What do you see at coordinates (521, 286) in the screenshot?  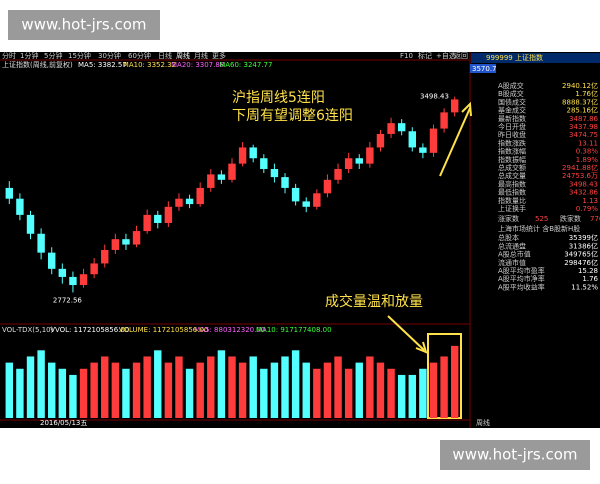 I see `row-label: A股平均收益率` at bounding box center [521, 286].